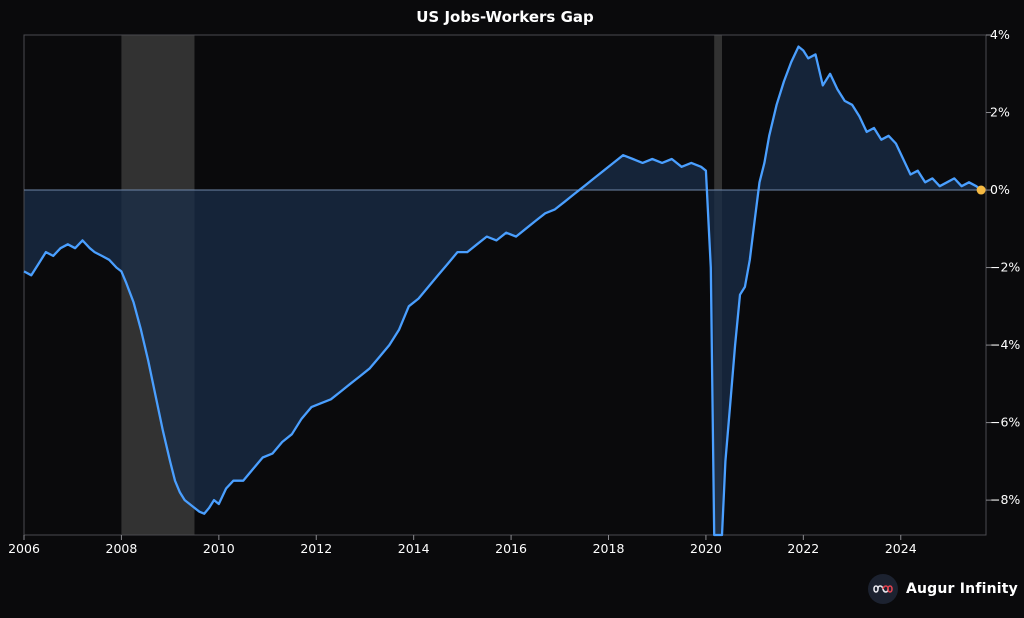 The image size is (1024, 618). What do you see at coordinates (882, 589) in the screenshot?
I see `infinity-logo-icon` at bounding box center [882, 589].